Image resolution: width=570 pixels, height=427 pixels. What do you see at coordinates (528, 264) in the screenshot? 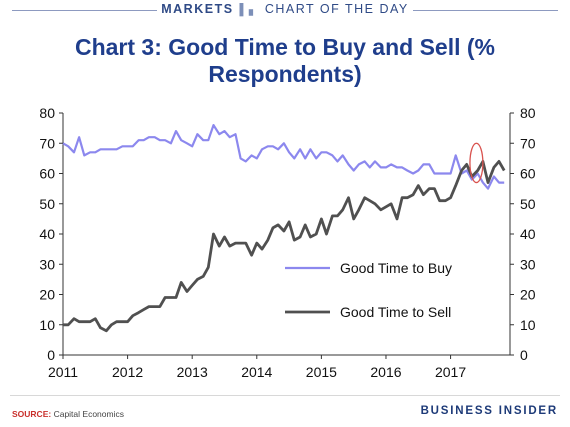
I see `y-tick-label-right: 30` at bounding box center [528, 264].